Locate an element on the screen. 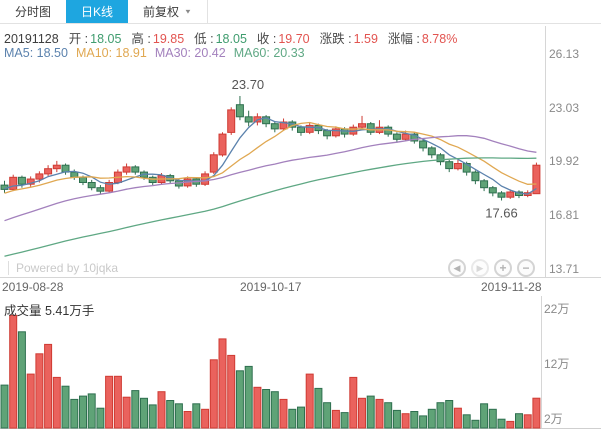 This screenshot has height=442, width=601. date-label-middle: 2019-10-17 is located at coordinates (271, 287).